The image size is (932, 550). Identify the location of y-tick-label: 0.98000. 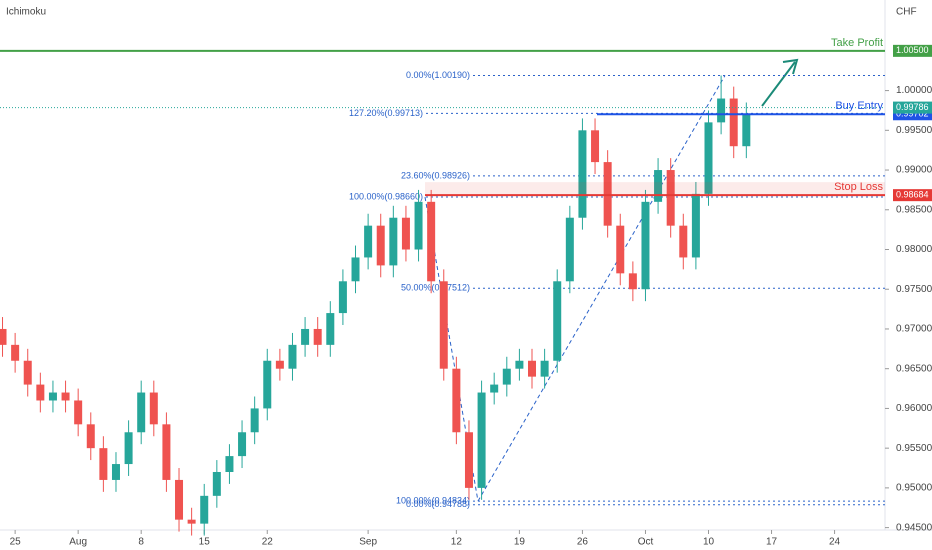
(914, 249).